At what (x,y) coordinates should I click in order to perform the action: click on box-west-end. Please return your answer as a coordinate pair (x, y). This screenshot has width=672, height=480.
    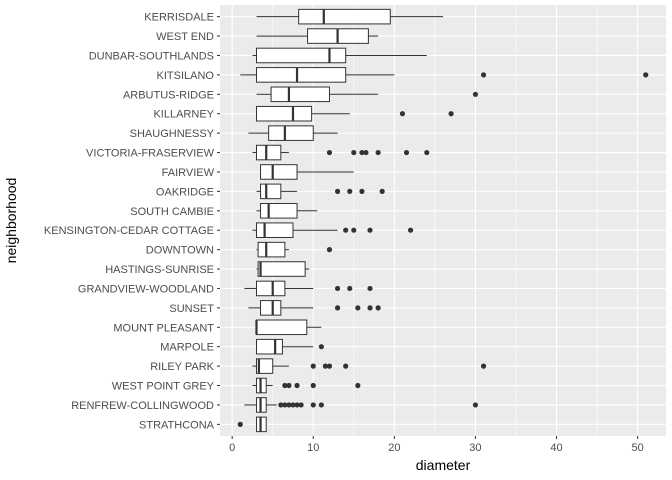
    Looking at the image, I should click on (317, 36).